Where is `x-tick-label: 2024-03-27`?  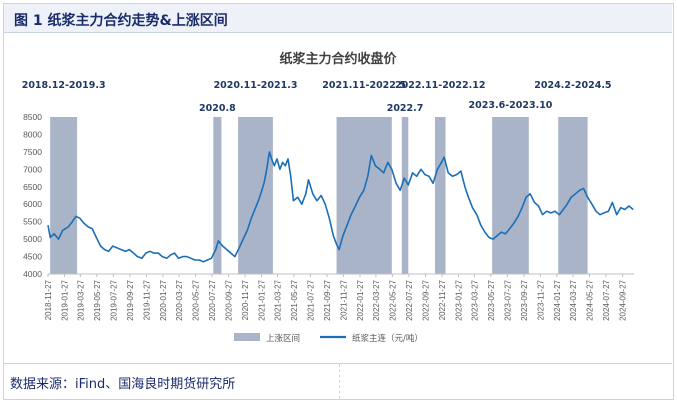 x-tick-label: 2024-03-27 is located at coordinates (573, 299).